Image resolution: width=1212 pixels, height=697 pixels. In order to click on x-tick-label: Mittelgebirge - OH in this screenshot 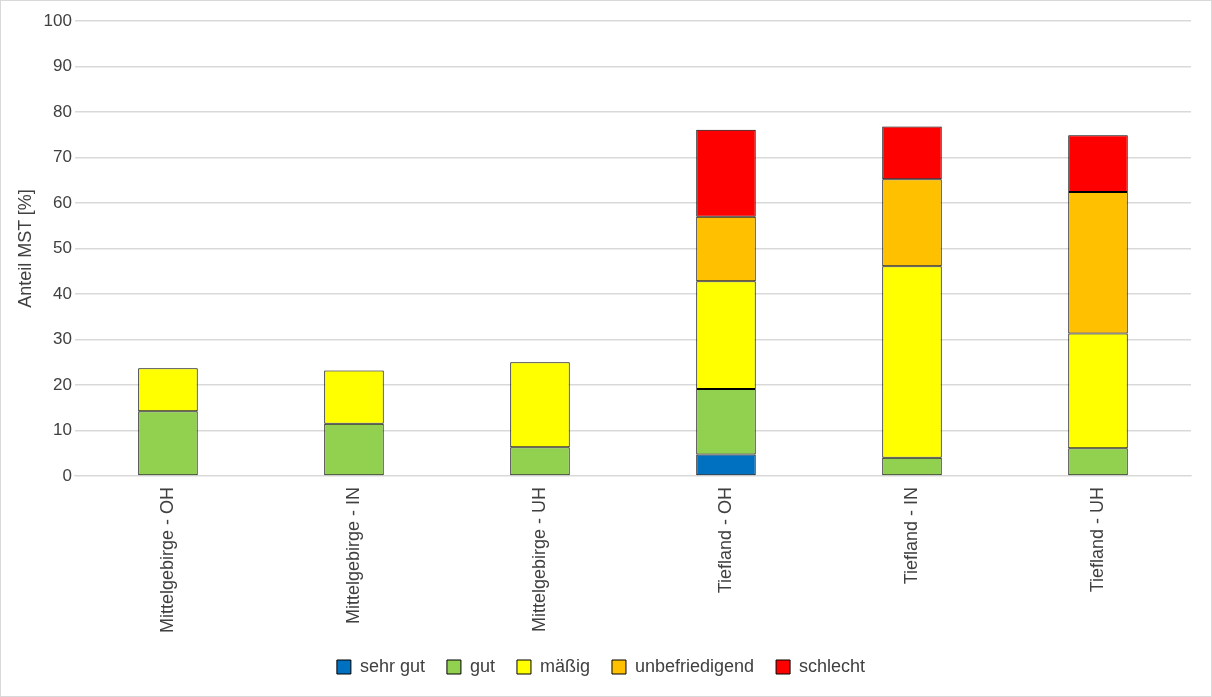, I will do `click(166, 560)`.